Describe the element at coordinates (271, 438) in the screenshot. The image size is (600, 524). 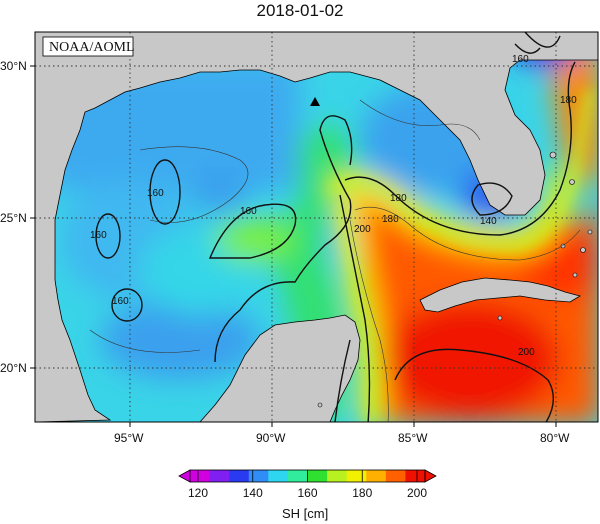
I see `lon-label: 90°W` at that location.